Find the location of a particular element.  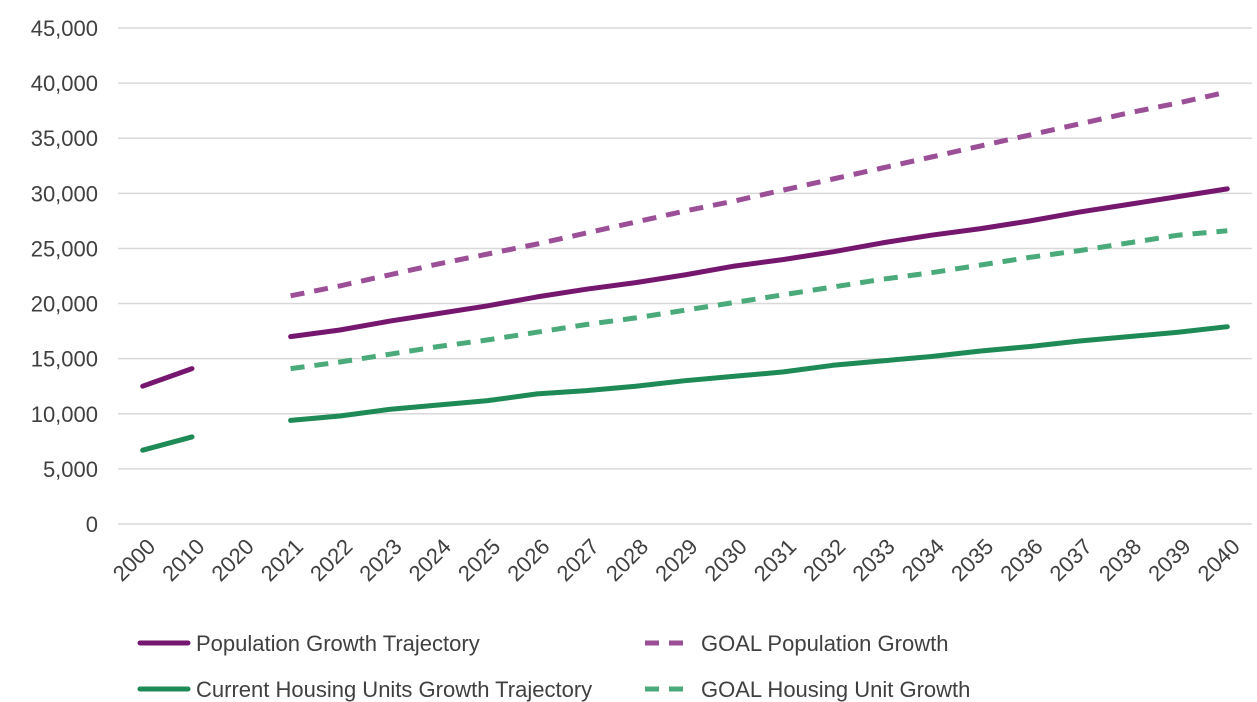

y-tick-label: 35,000 is located at coordinates (64, 138).